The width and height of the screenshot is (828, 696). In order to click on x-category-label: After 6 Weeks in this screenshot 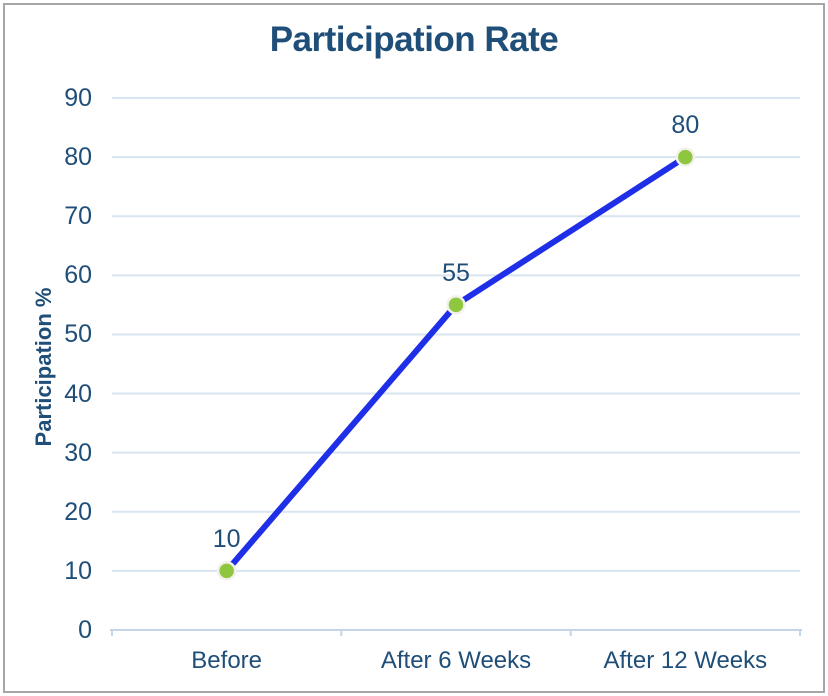, I will do `click(456, 660)`.